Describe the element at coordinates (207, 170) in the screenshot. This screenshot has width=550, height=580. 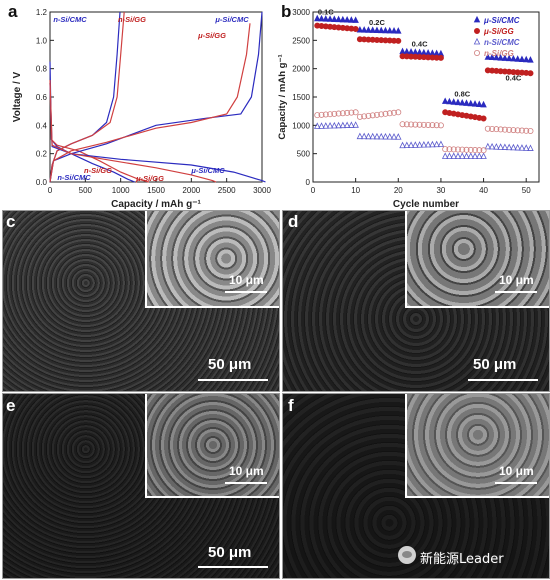
I see `curve-label: μ-Si/CMC` at that location.